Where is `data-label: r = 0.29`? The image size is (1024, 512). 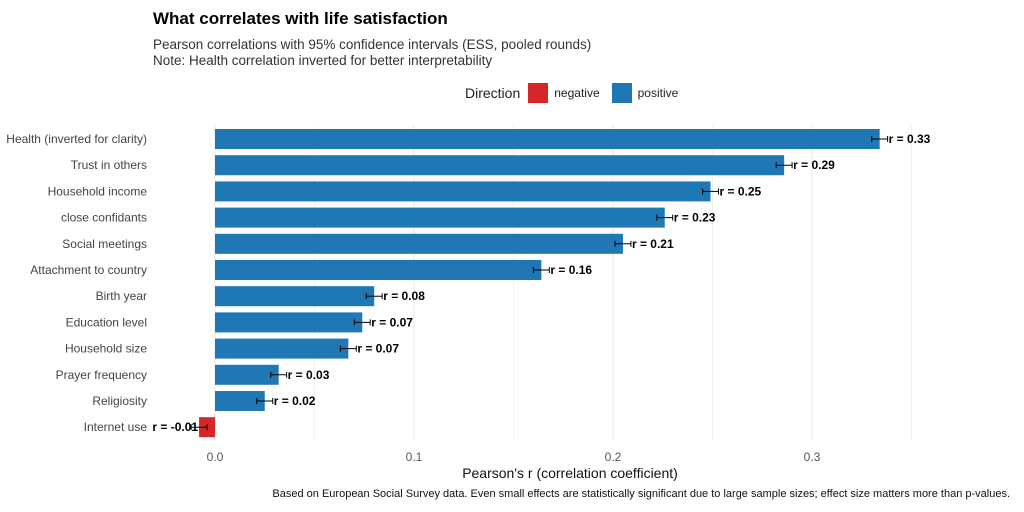 data-label: r = 0.29 is located at coordinates (814, 165).